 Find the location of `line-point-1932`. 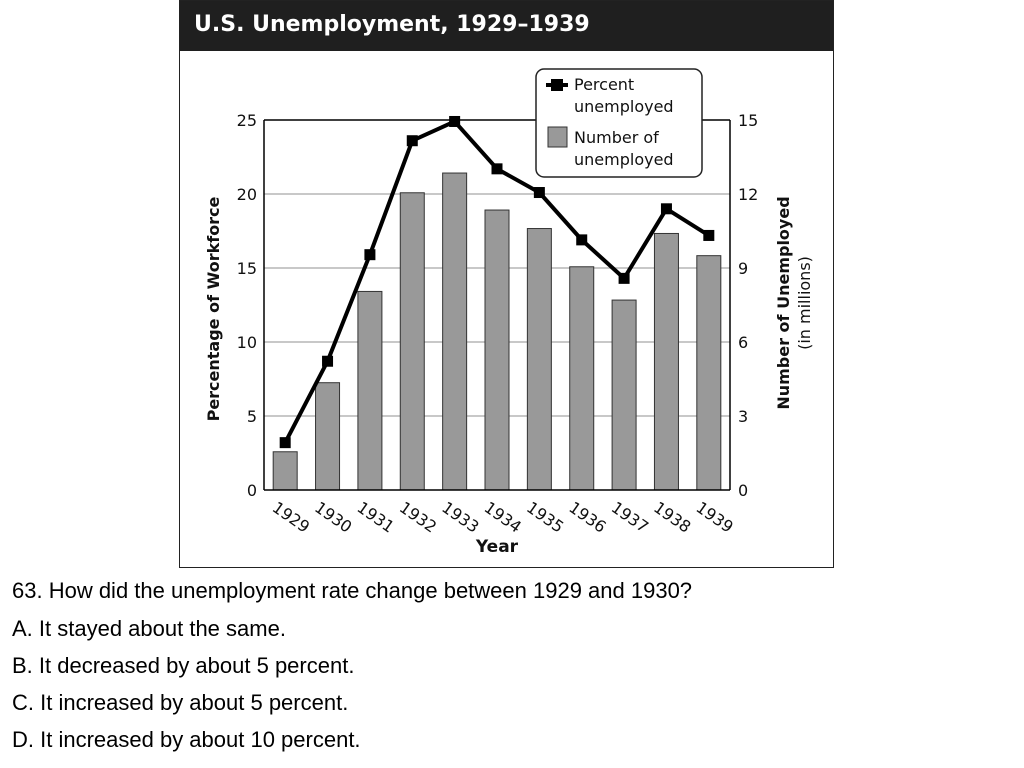

line-point-1932 is located at coordinates (412, 141).